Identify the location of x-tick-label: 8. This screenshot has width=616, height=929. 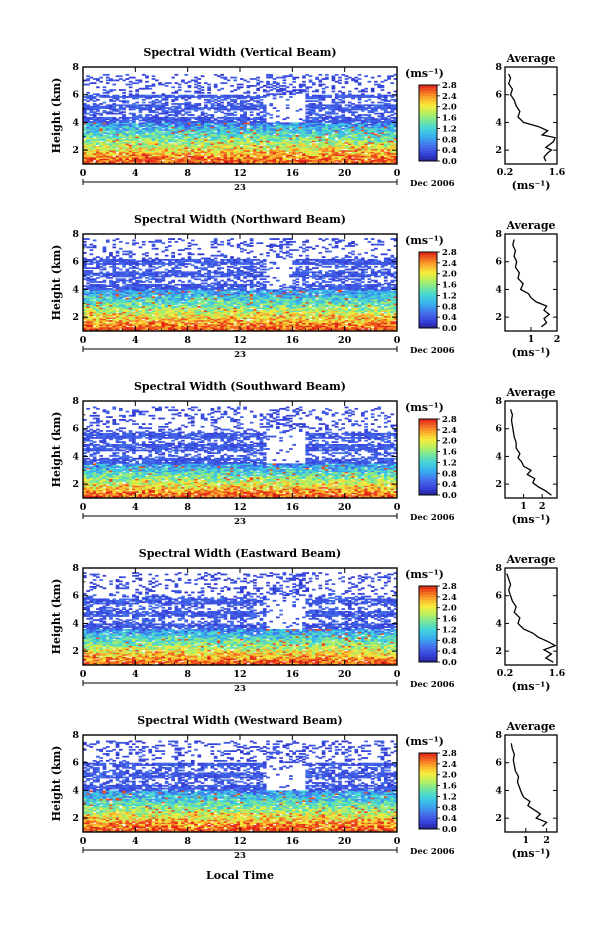
(187, 841).